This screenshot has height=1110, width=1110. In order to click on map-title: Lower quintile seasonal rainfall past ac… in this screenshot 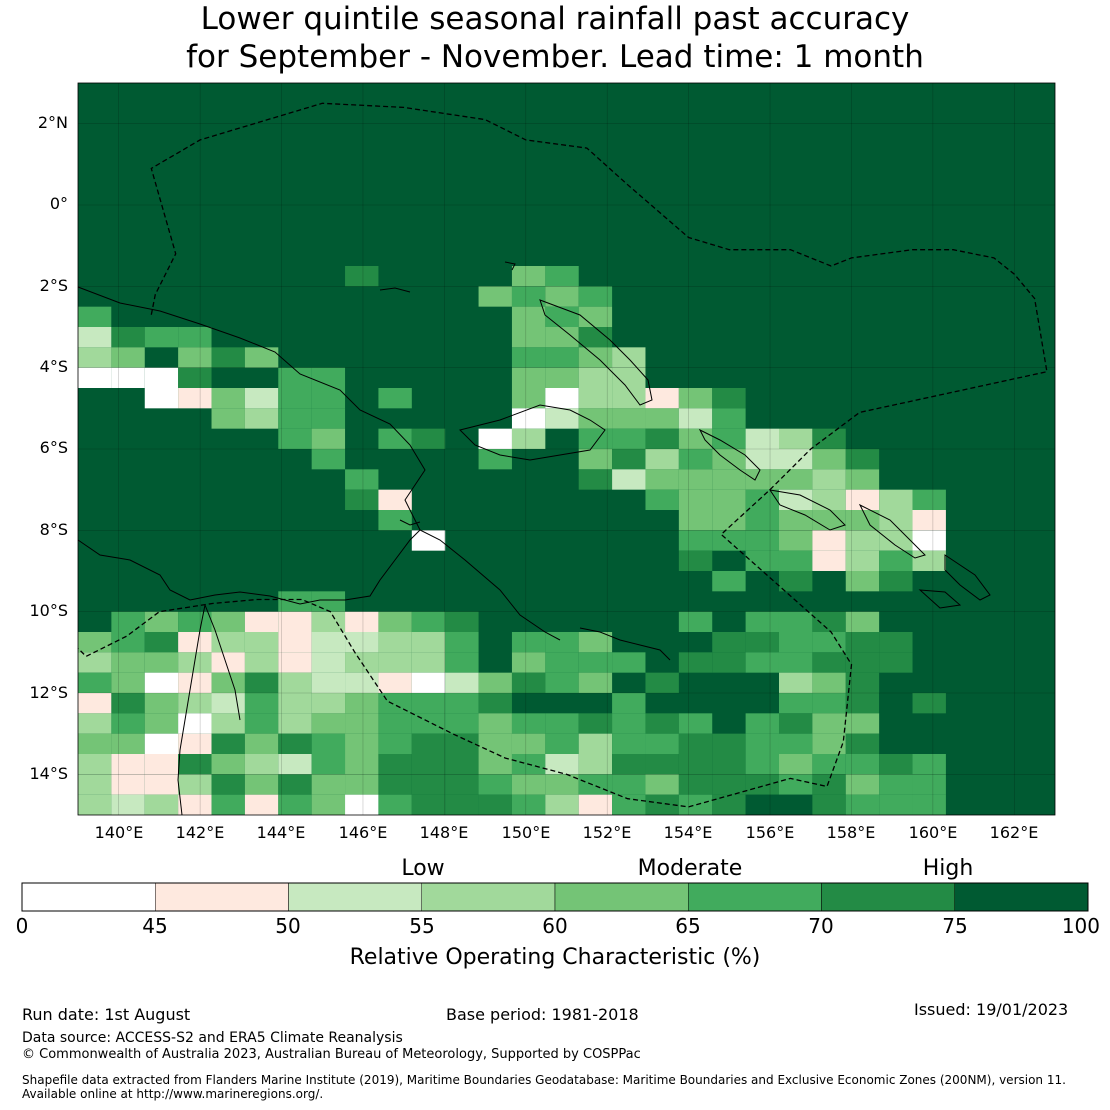, I will do `click(555, 38)`.